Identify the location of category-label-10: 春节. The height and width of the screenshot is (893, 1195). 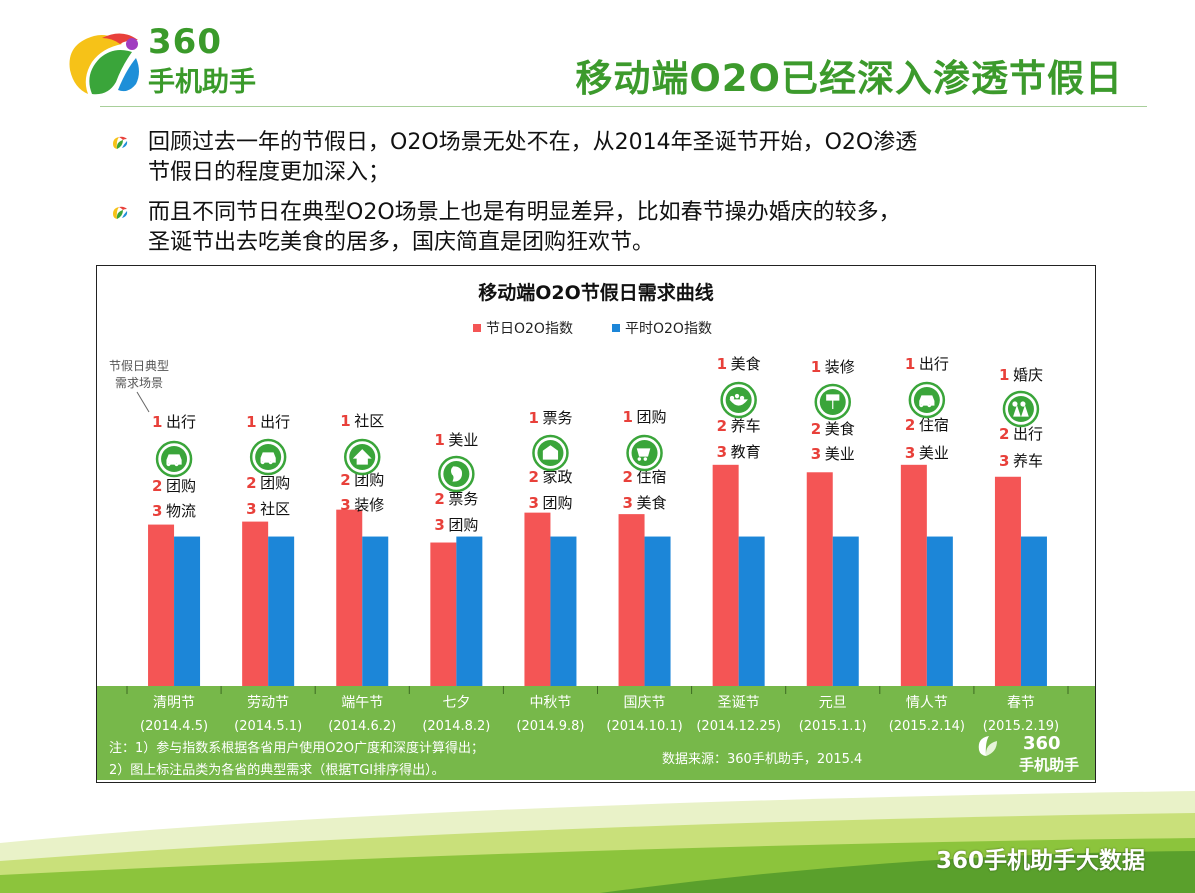
(1021, 703).